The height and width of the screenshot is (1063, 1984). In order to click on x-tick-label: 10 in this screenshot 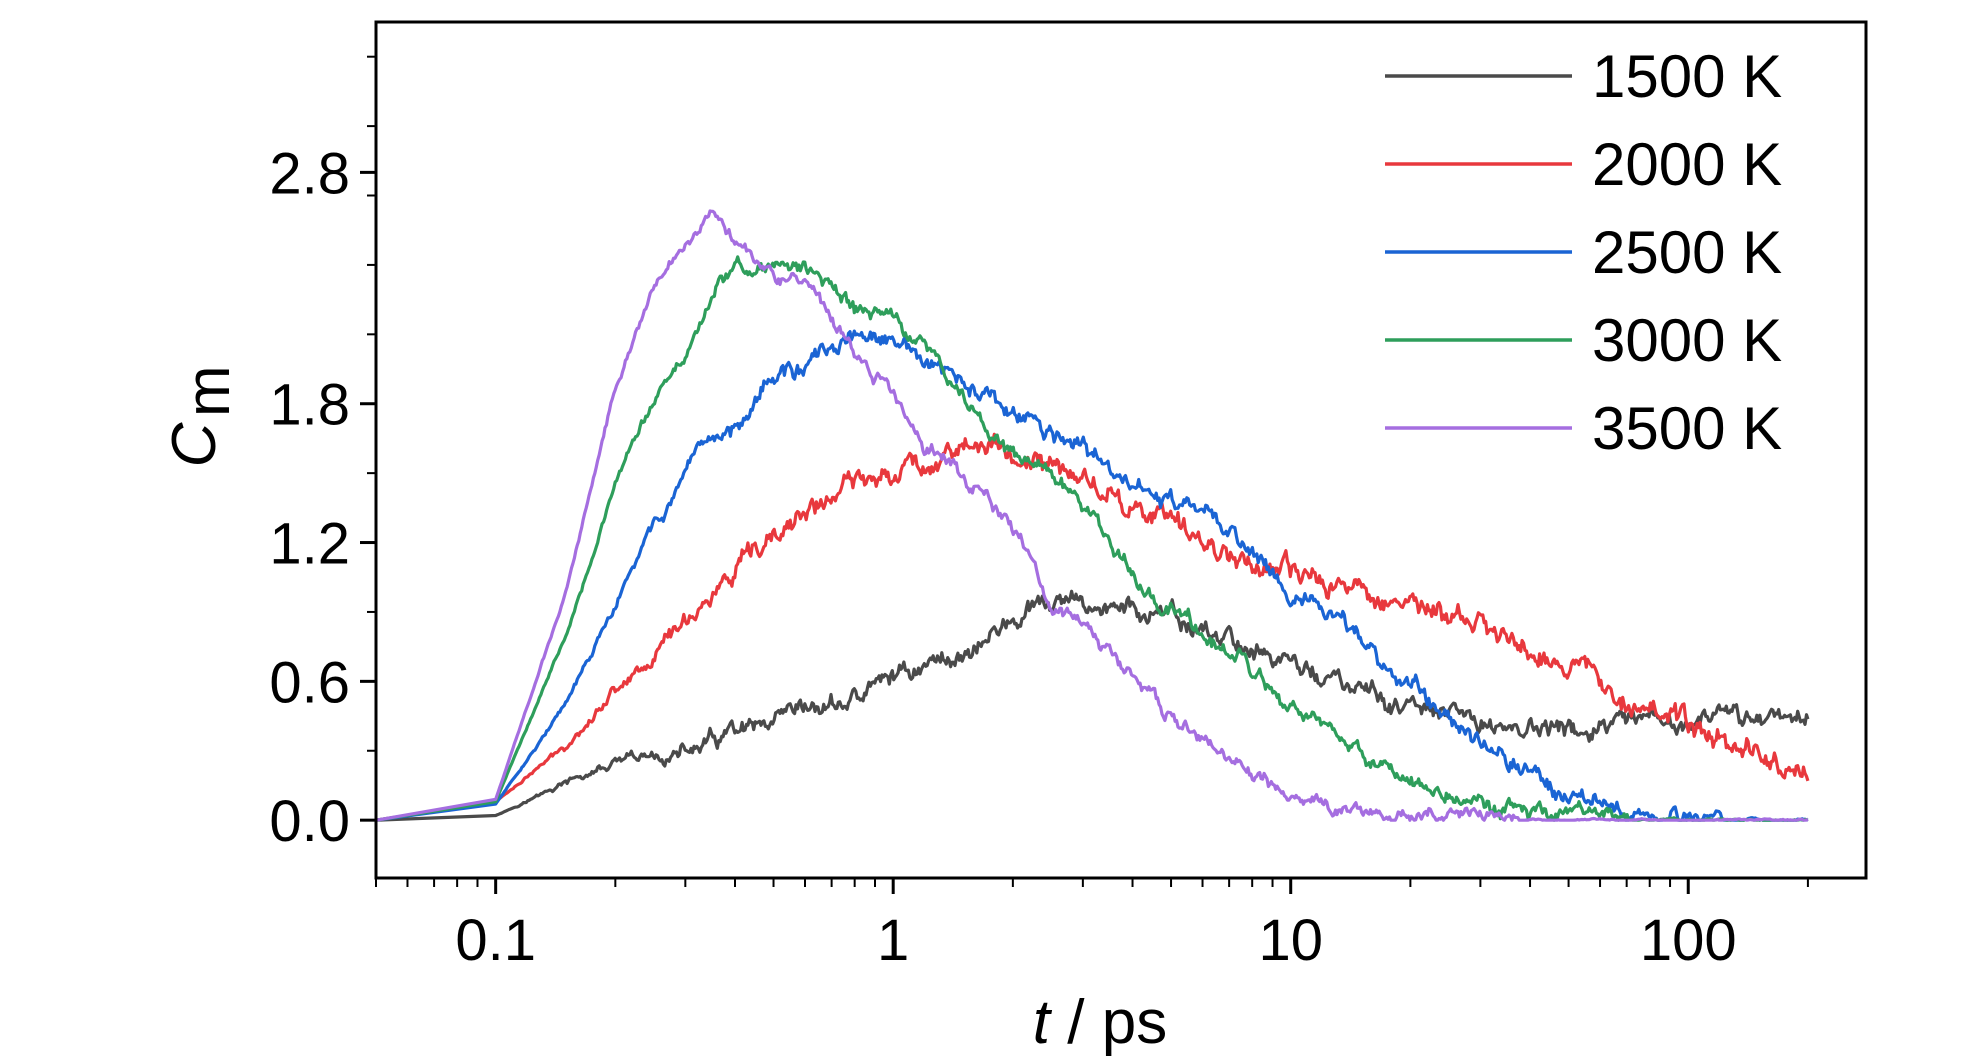, I will do `click(1290, 940)`.